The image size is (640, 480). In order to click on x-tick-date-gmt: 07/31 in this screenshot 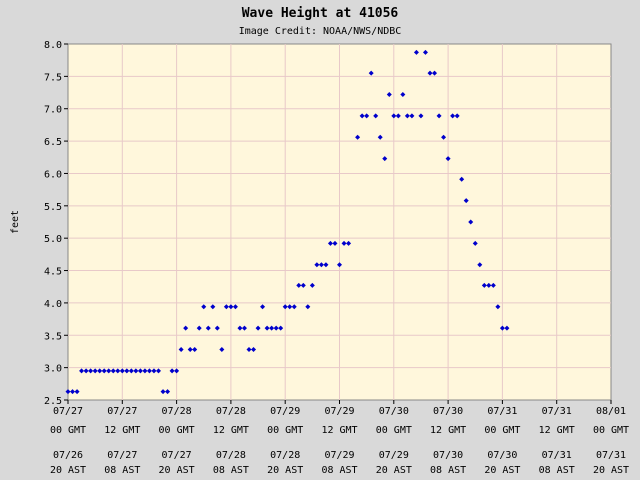, I will do `click(502, 411)`.